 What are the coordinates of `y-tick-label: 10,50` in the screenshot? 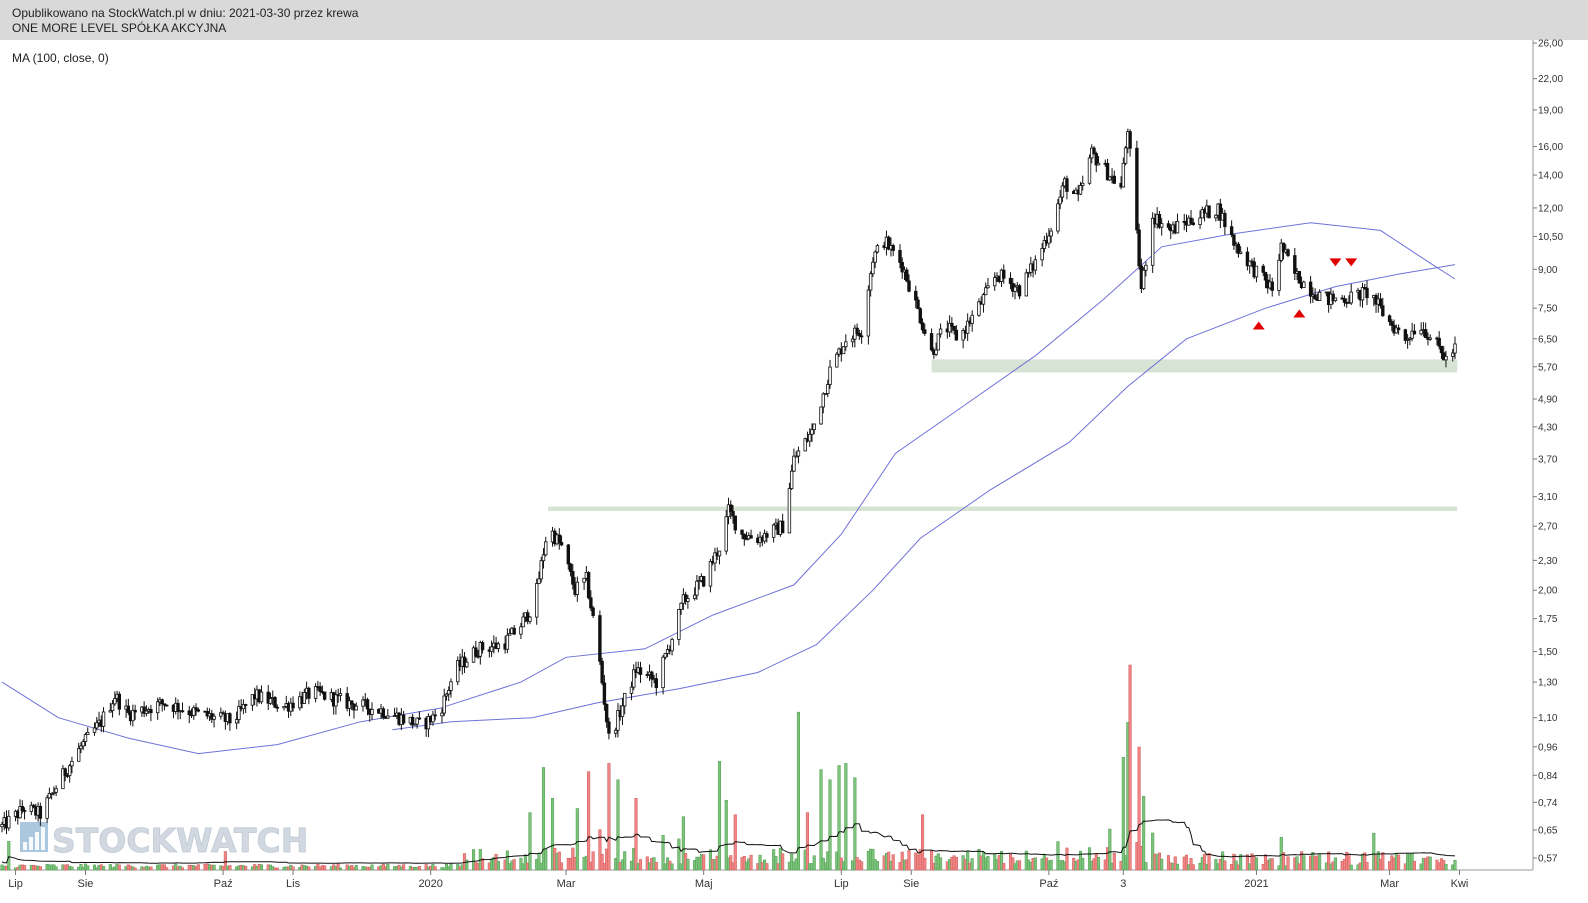 It's located at (1550, 237).